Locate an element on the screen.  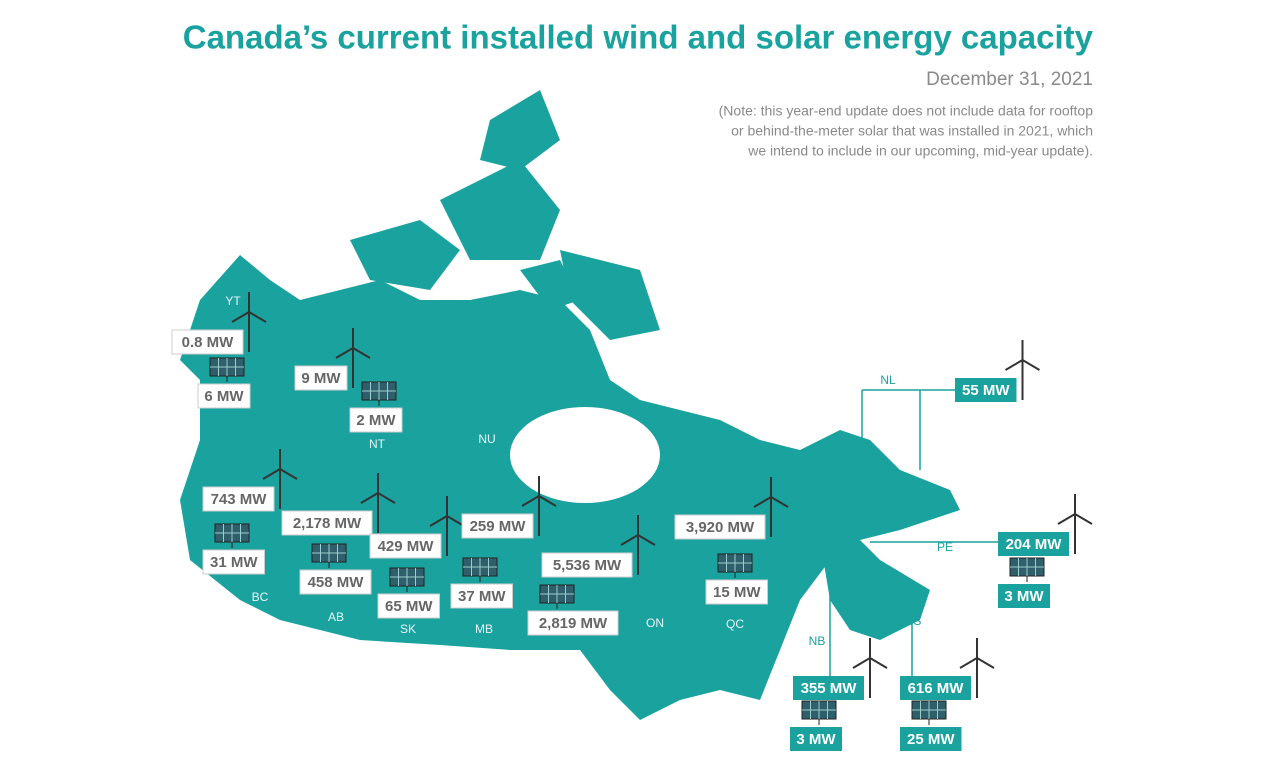
value-label: 355 MW is located at coordinates (829, 688).